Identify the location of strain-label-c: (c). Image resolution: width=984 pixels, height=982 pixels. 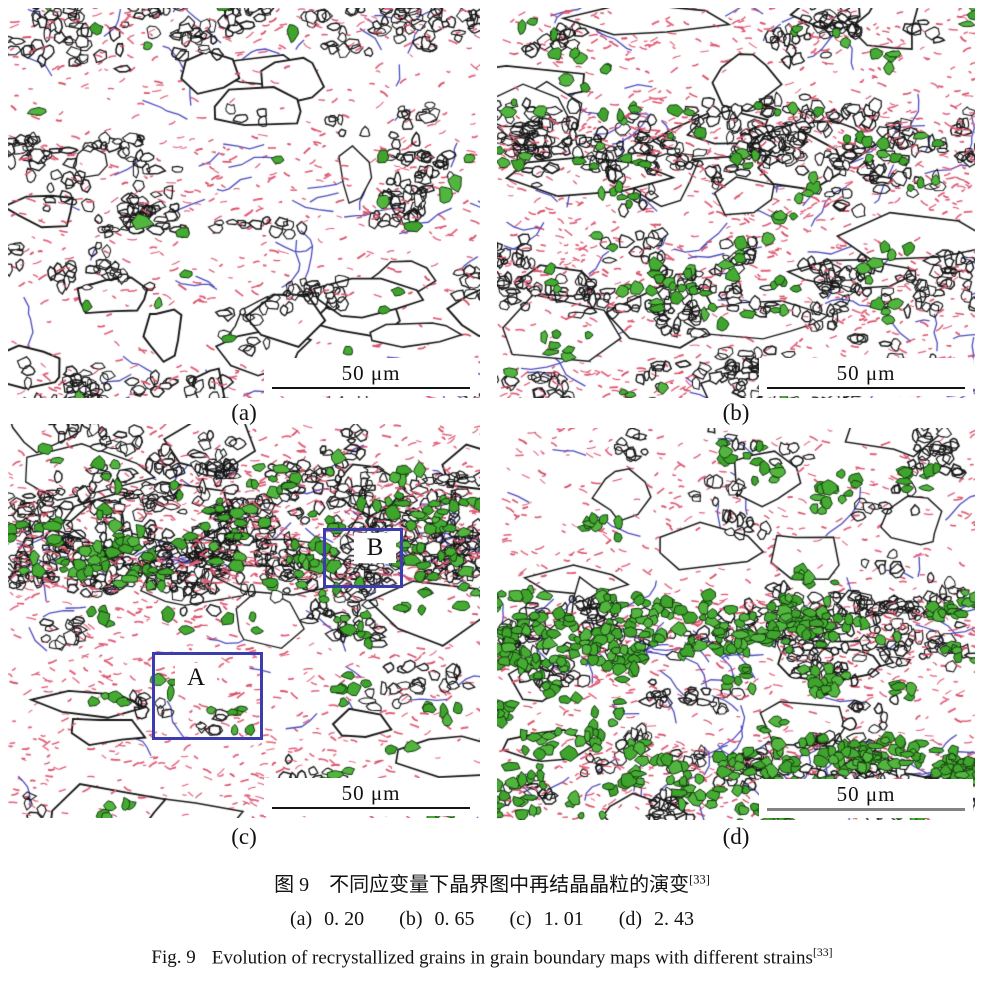
(520, 919).